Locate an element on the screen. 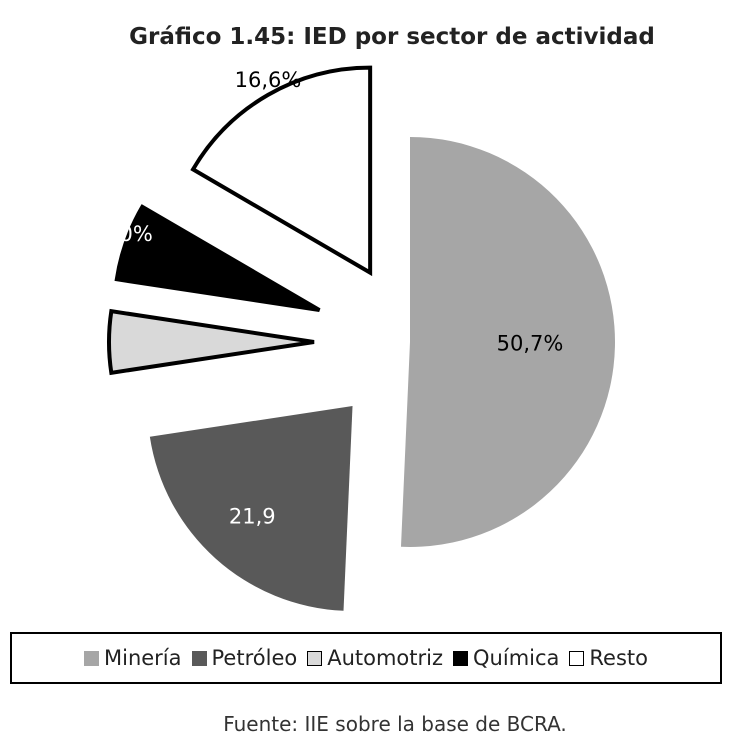 This screenshot has width=744, height=752. pie-slice-resto is located at coordinates (281, 171).